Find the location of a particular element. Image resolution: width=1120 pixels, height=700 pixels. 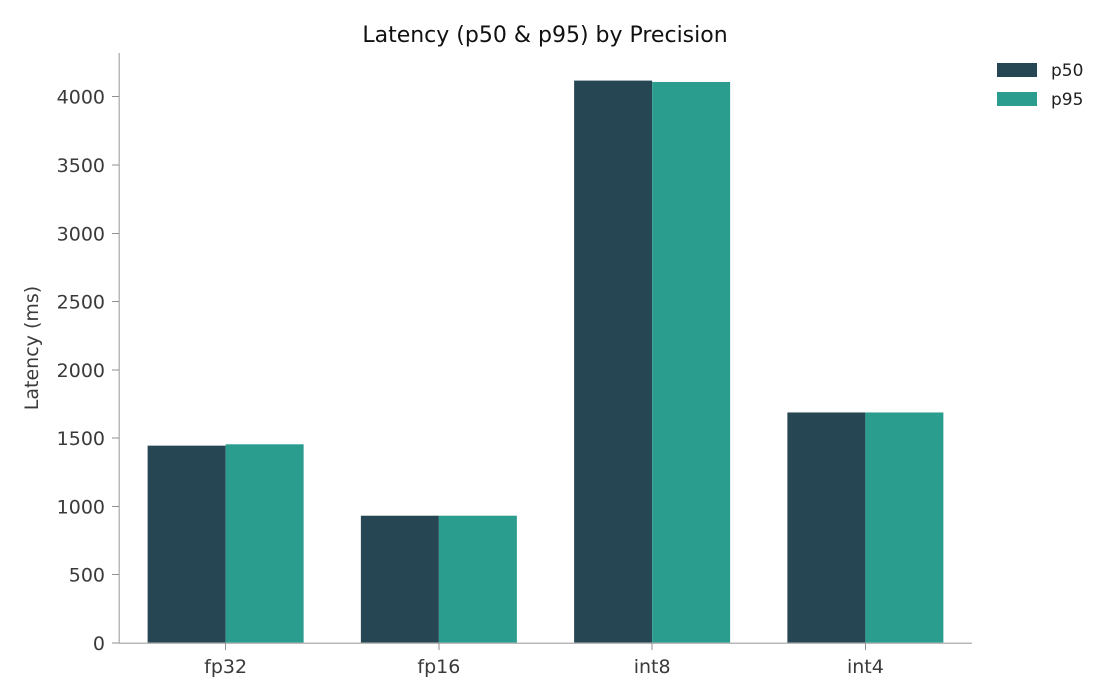

legend-swatch-p50 is located at coordinates (1017, 70).